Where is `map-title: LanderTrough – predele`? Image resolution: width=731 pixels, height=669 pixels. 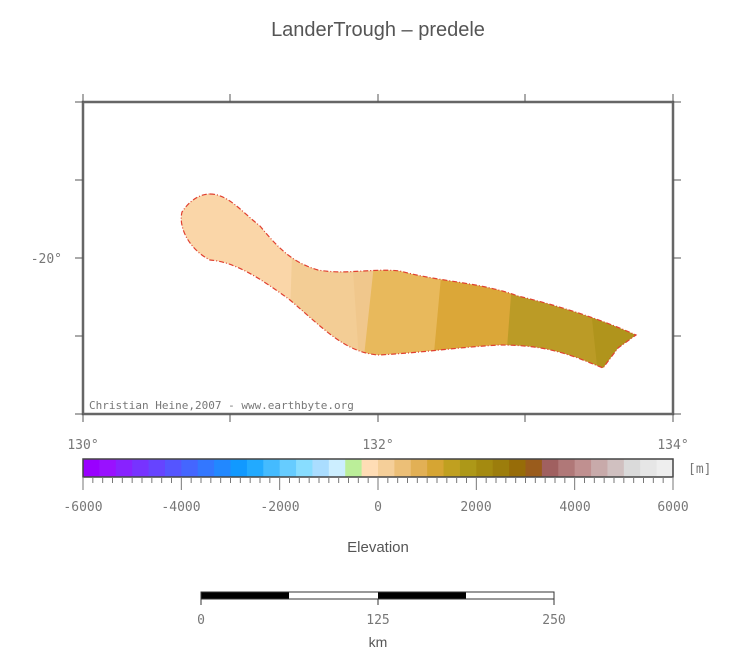 map-title: LanderTrough – predele is located at coordinates (378, 30).